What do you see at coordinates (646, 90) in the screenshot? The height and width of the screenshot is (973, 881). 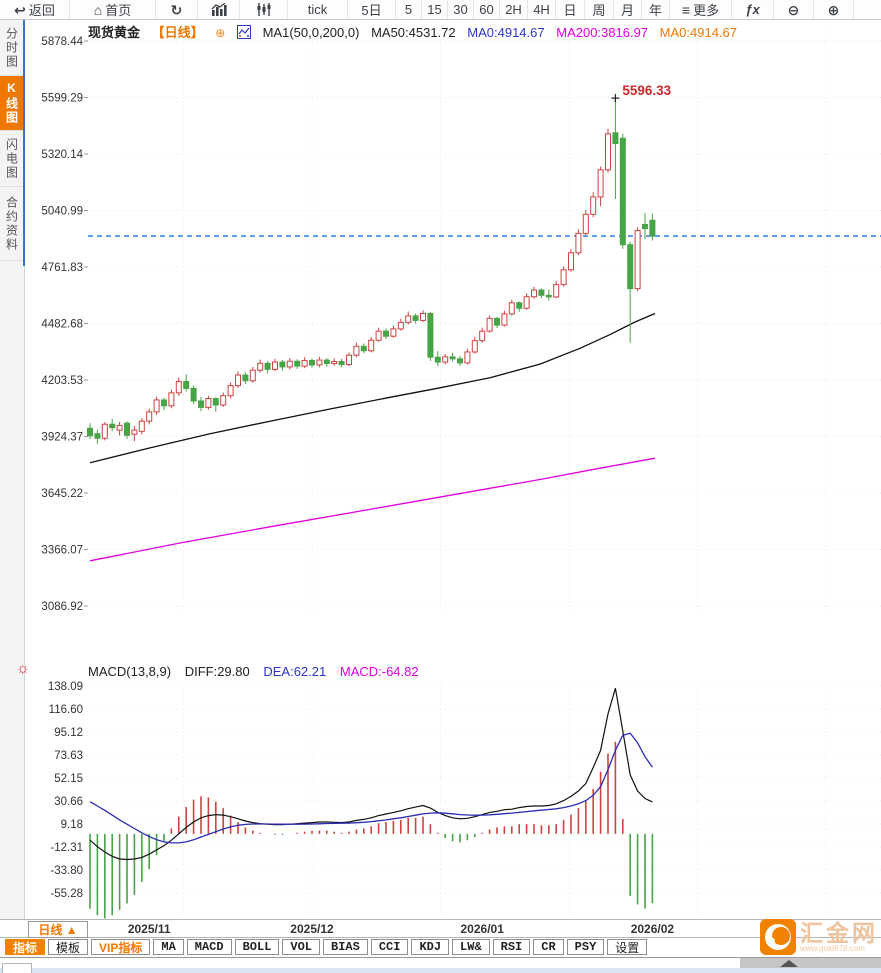 I see `high-price-annotation: 5596.33` at bounding box center [646, 90].